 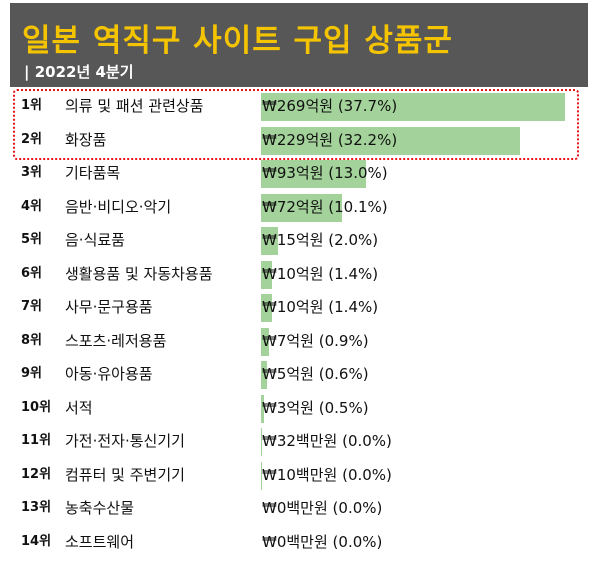 I want to click on rank-label: 10위, so click(x=36, y=407).